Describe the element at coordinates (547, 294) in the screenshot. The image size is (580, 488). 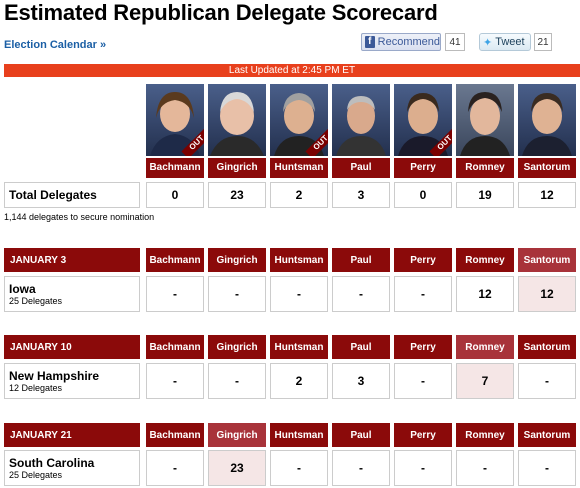
I see `result-cell-winner: 12` at that location.